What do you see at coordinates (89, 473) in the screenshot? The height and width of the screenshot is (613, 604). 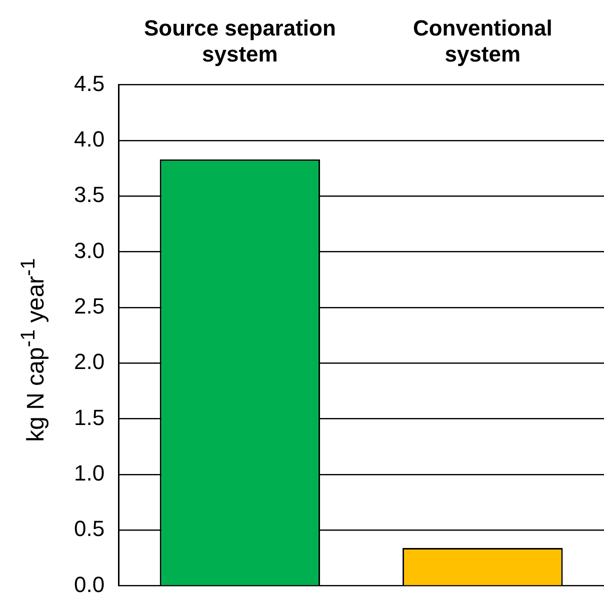 I see `y-tick-label: 1.0` at bounding box center [89, 473].